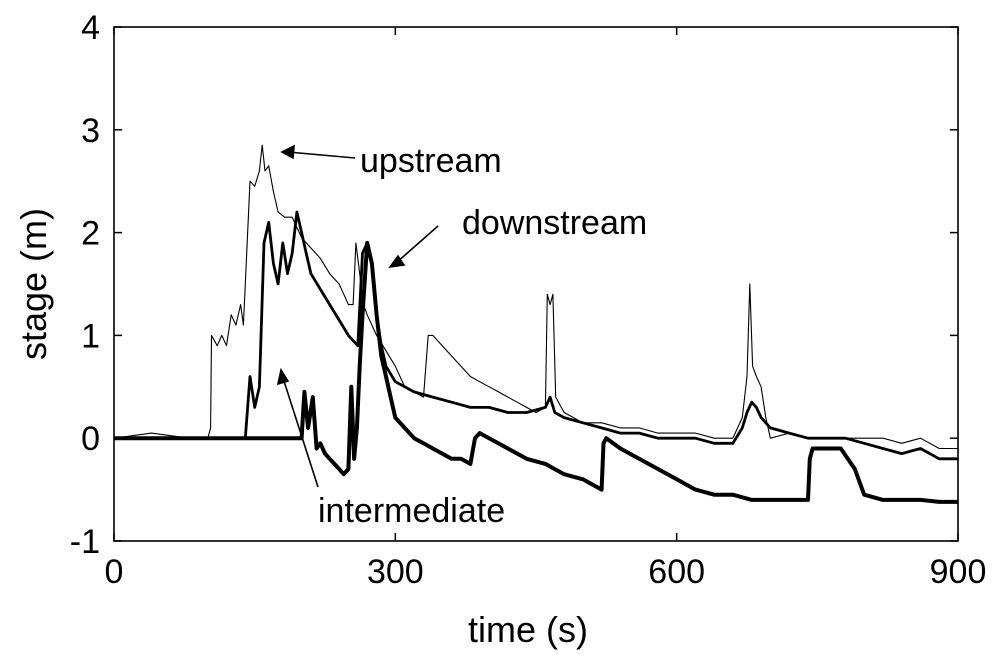 Image resolution: width=1000 pixels, height=661 pixels. What do you see at coordinates (114, 572) in the screenshot?
I see `x-tick-label: 0` at bounding box center [114, 572].